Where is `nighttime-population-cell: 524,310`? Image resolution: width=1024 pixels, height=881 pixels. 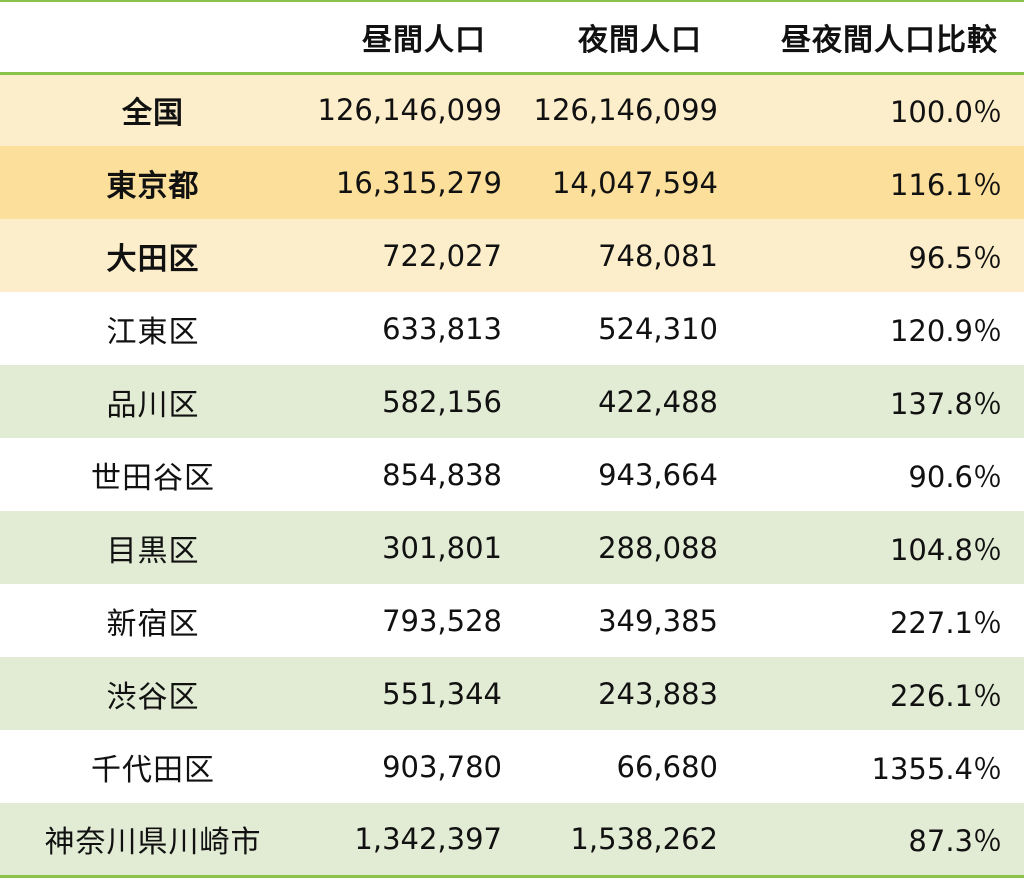 nighttime-population-cell: 524,310 is located at coordinates (658, 328).